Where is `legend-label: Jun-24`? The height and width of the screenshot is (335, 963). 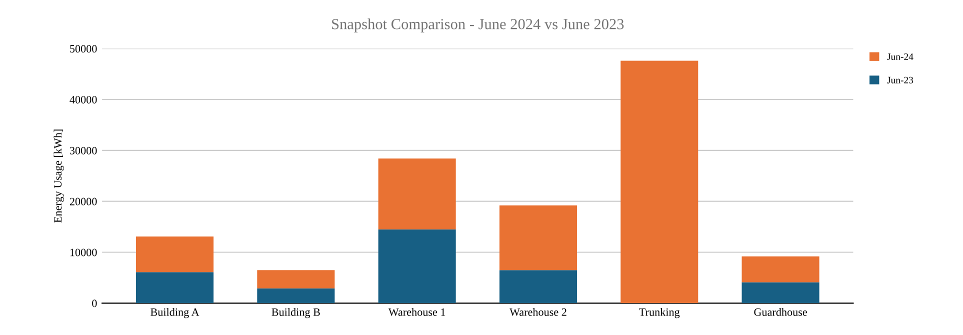 legend-label: Jun-24 is located at coordinates (900, 56).